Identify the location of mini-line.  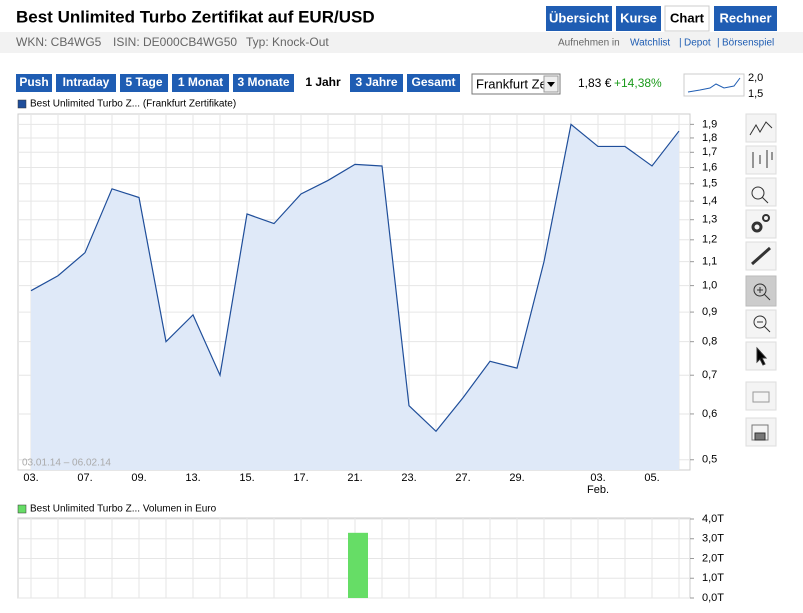
(714, 85).